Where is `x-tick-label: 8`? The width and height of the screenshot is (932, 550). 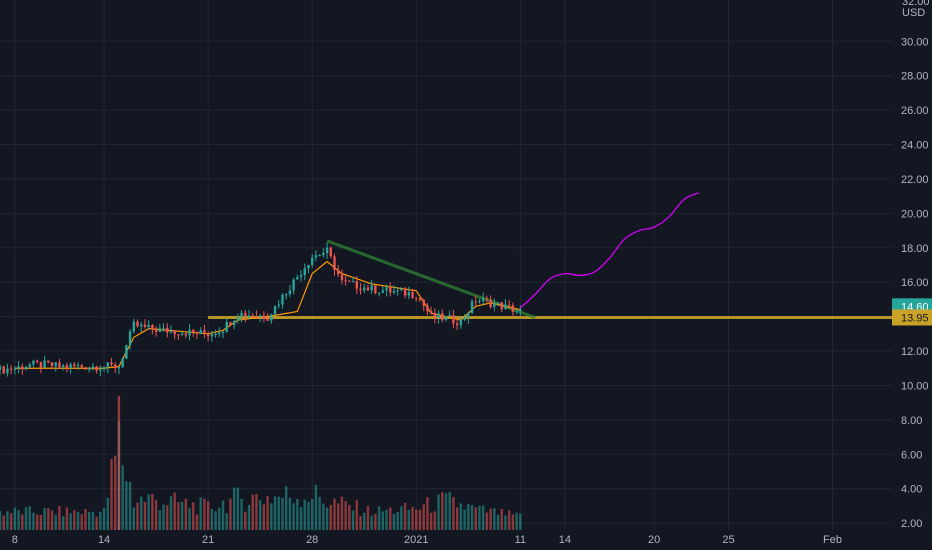
x-tick-label: 8 is located at coordinates (15, 540).